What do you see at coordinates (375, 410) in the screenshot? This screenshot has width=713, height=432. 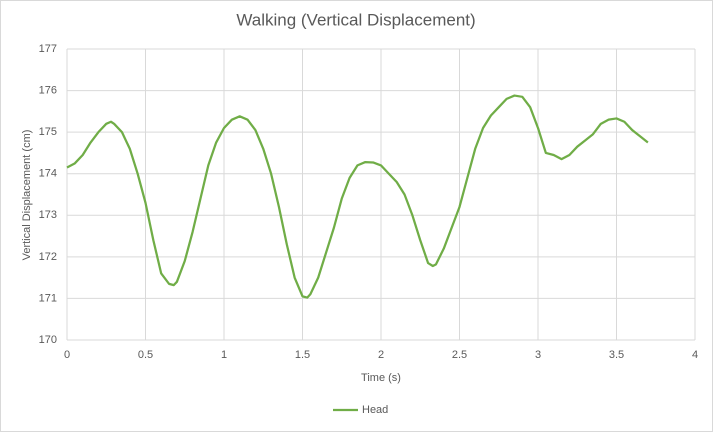 I see `legend-label: Head` at bounding box center [375, 410].